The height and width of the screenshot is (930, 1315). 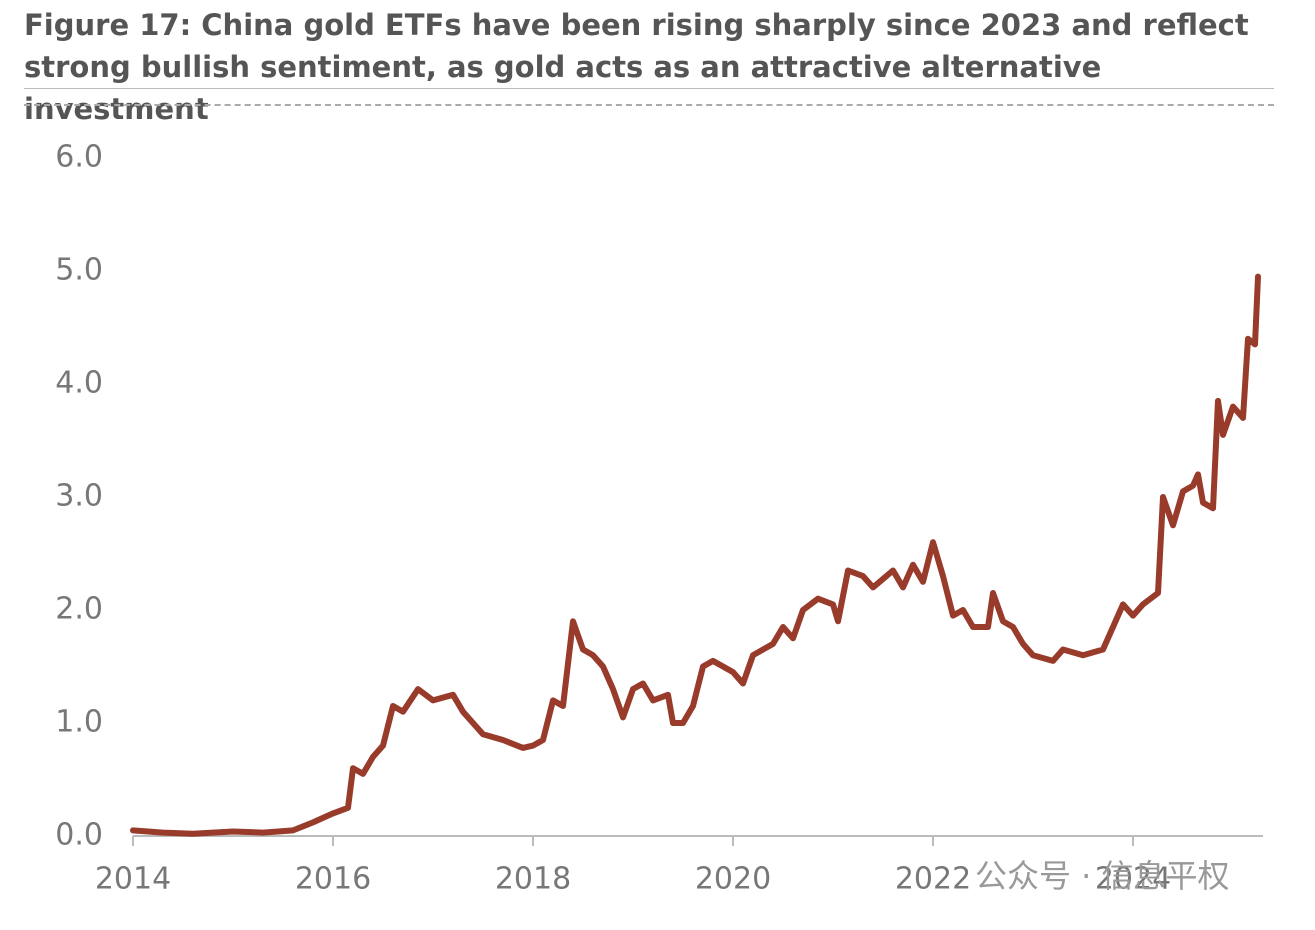 What do you see at coordinates (79, 383) in the screenshot?
I see `y-tick-label: 4.0` at bounding box center [79, 383].